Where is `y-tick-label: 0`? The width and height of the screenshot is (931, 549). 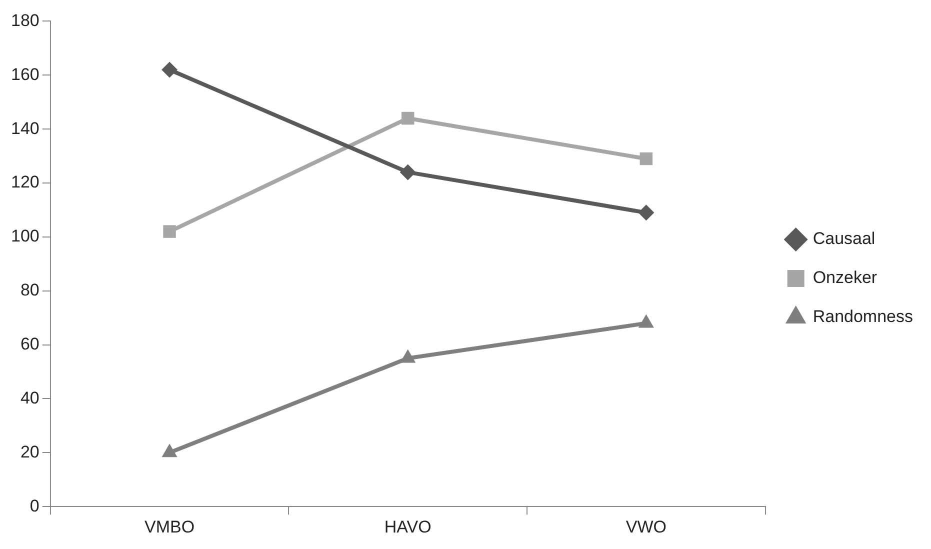
y-tick-label: 0 is located at coordinates (35, 506).